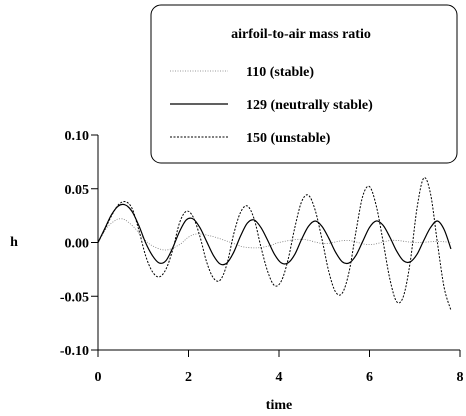  What do you see at coordinates (77, 136) in the screenshot?
I see `y-tick-label: 0.10` at bounding box center [77, 136].